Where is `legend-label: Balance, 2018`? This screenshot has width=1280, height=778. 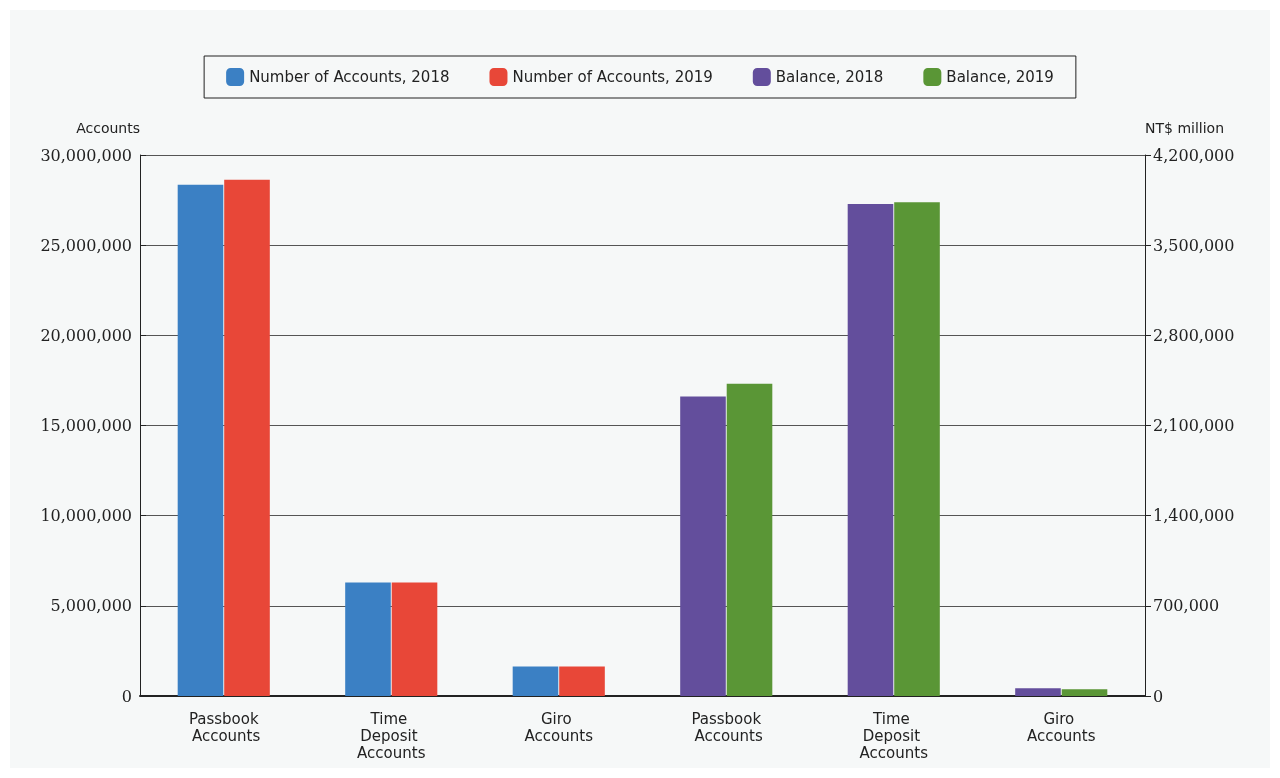
legend-label: Balance, 2018 is located at coordinates (829, 77).